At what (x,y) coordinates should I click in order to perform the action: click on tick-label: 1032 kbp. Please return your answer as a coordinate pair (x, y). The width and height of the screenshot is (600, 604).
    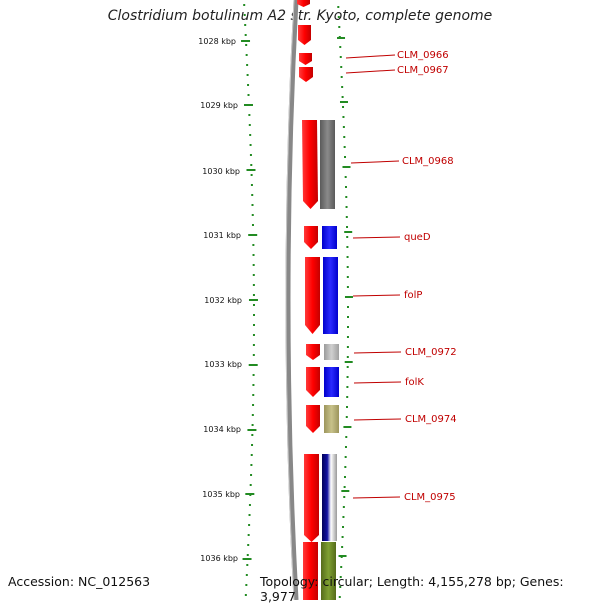
    Looking at the image, I should click on (223, 300).